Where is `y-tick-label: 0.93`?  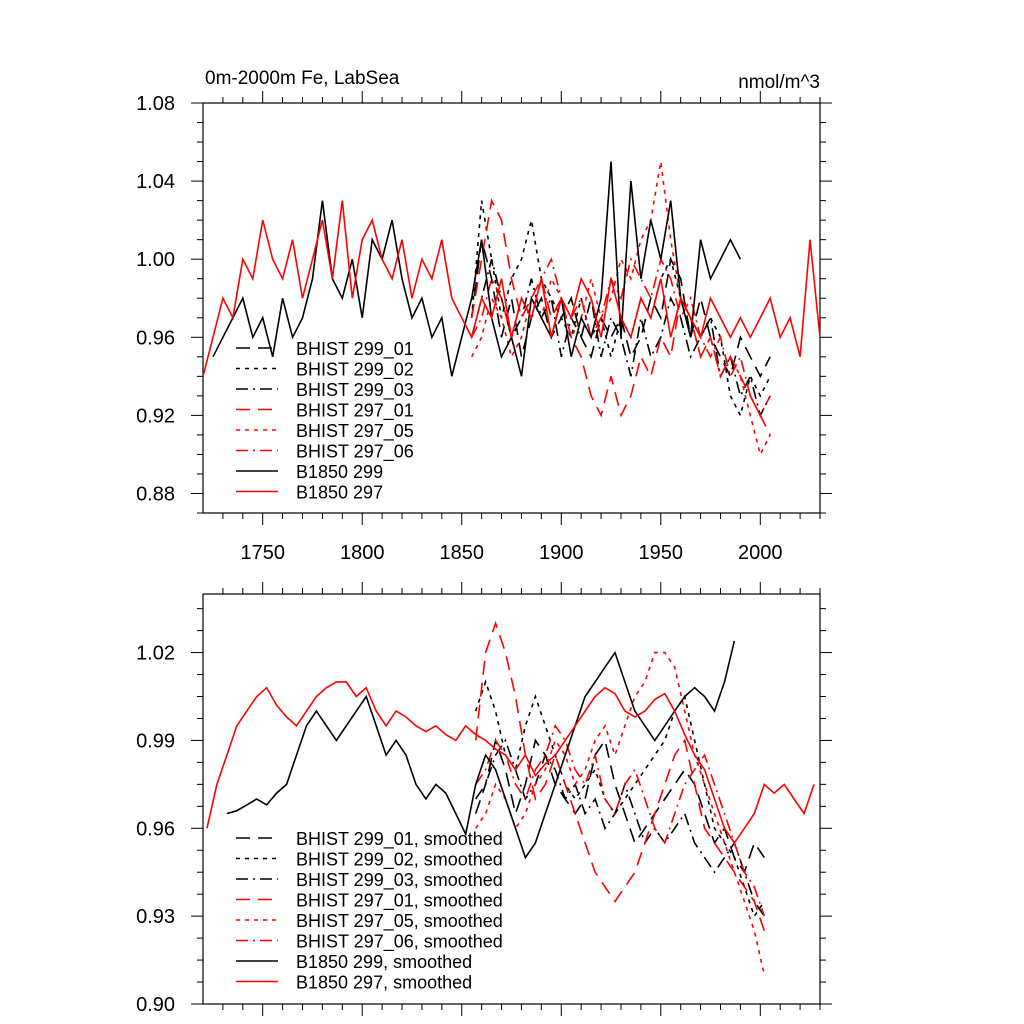 y-tick-label: 0.93 is located at coordinates (155, 917).